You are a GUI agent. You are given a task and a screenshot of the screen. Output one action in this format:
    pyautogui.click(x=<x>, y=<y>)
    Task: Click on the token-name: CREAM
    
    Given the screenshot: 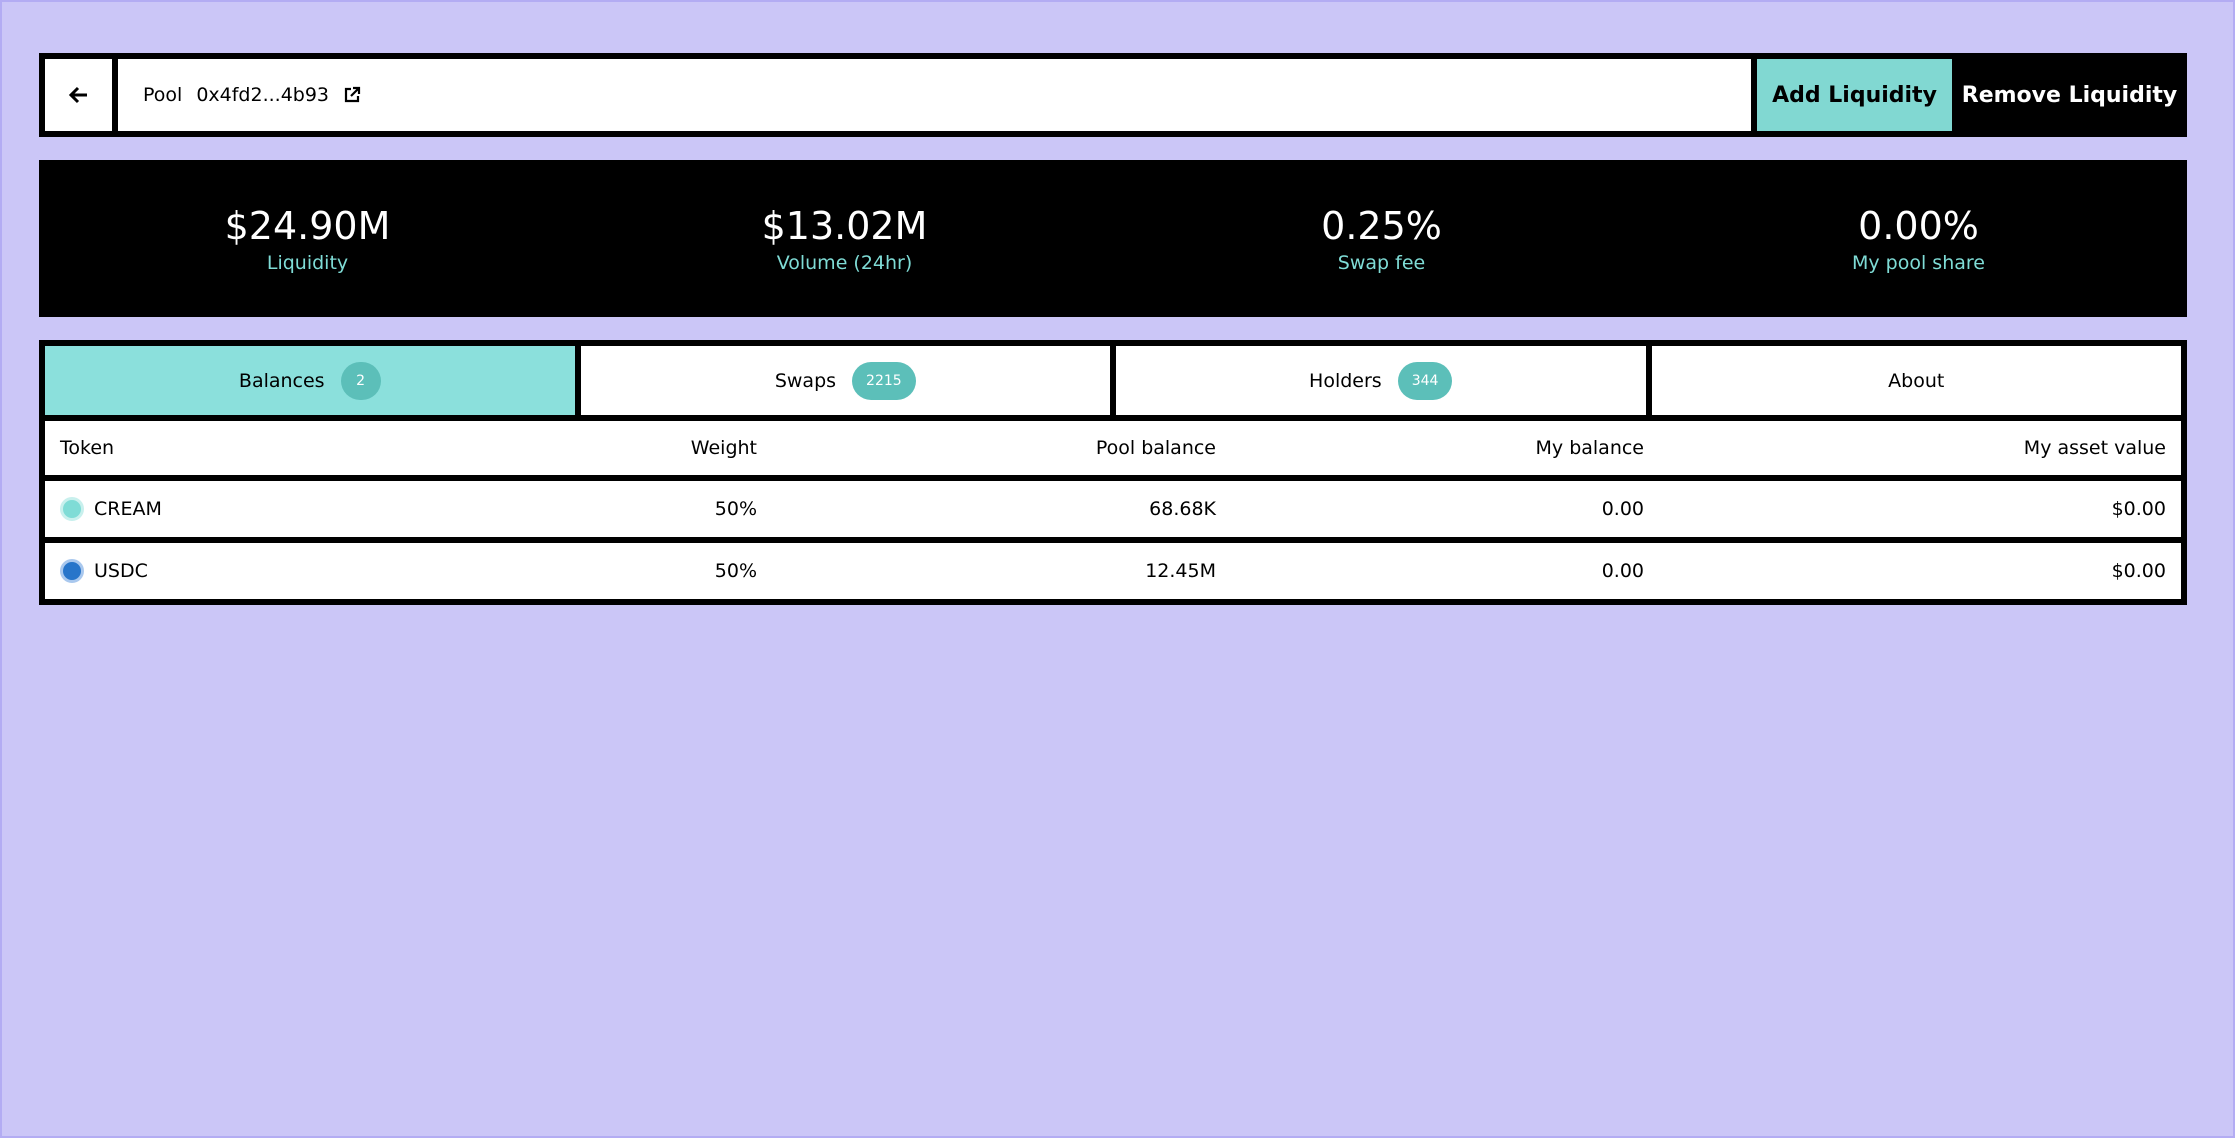 What is the action you would take?
    pyautogui.click(x=128, y=509)
    